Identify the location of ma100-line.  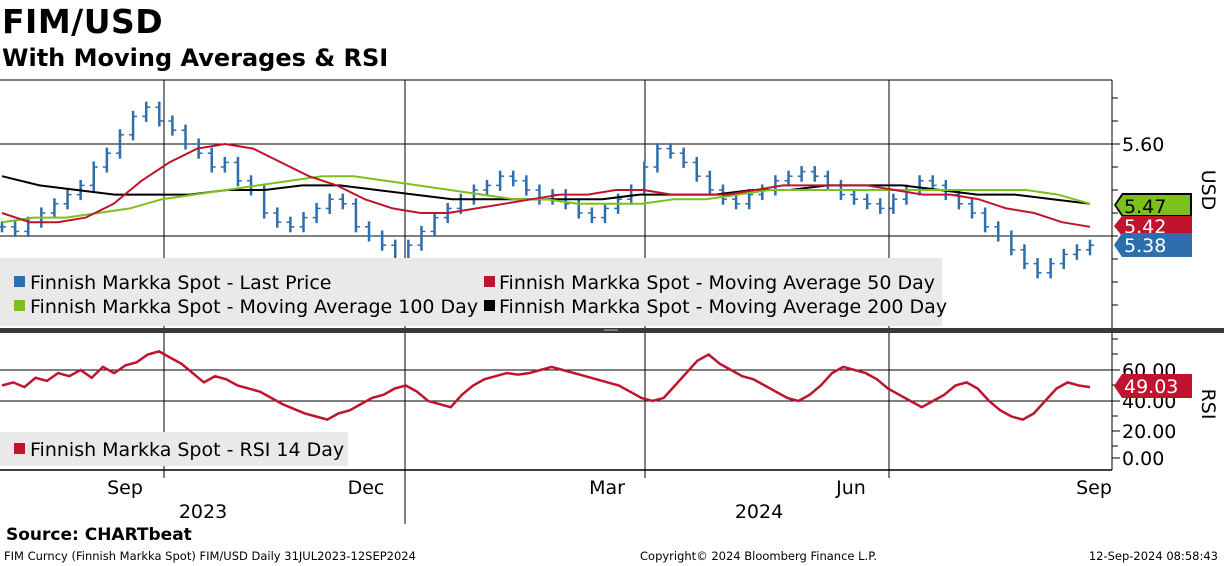
(546, 199).